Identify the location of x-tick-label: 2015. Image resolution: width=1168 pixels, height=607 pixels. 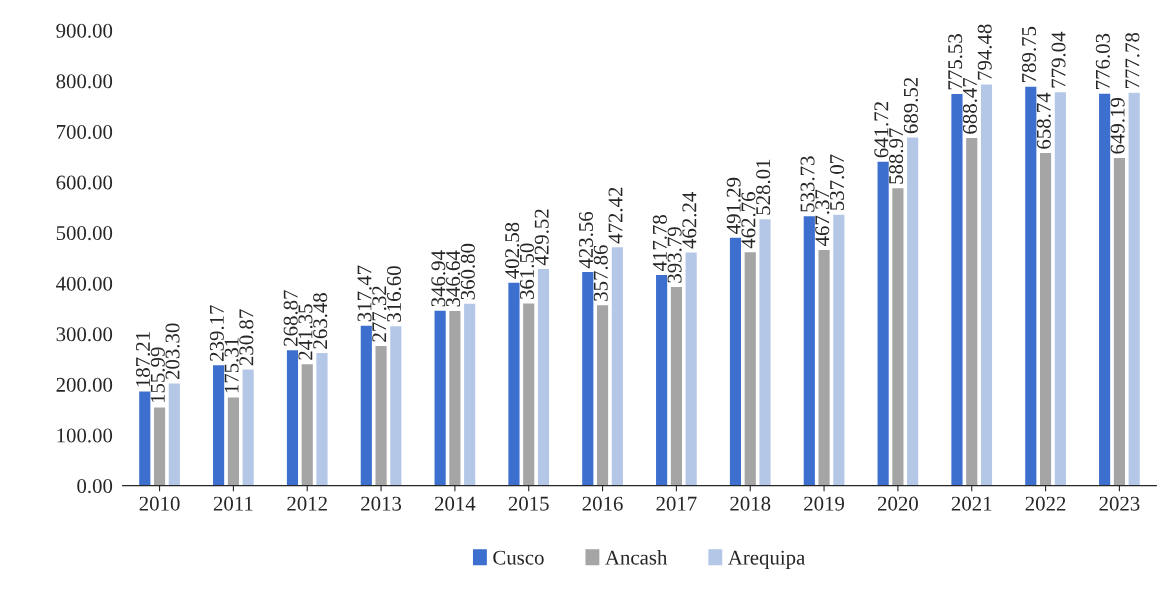
(528, 503).